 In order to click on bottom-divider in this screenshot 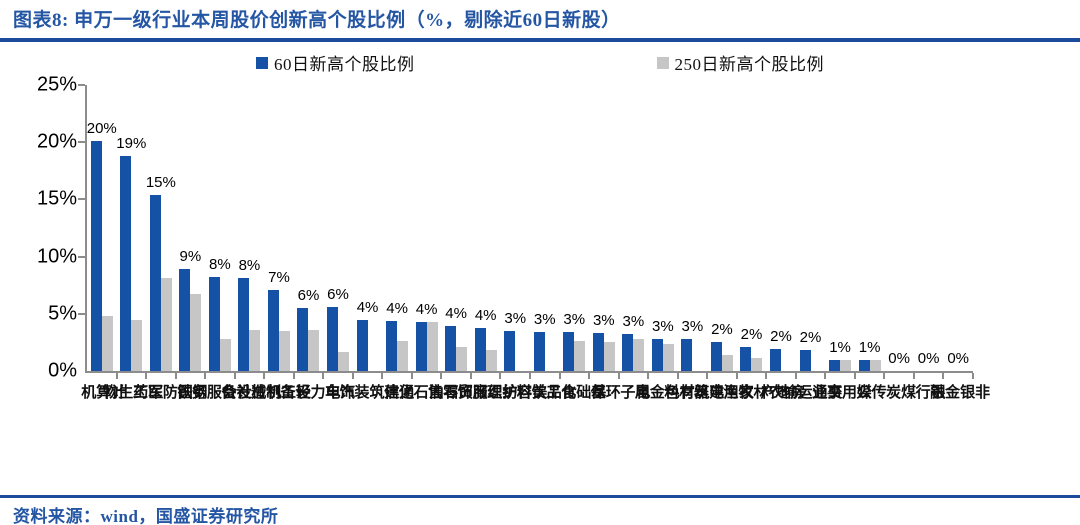, I will do `click(540, 496)`.